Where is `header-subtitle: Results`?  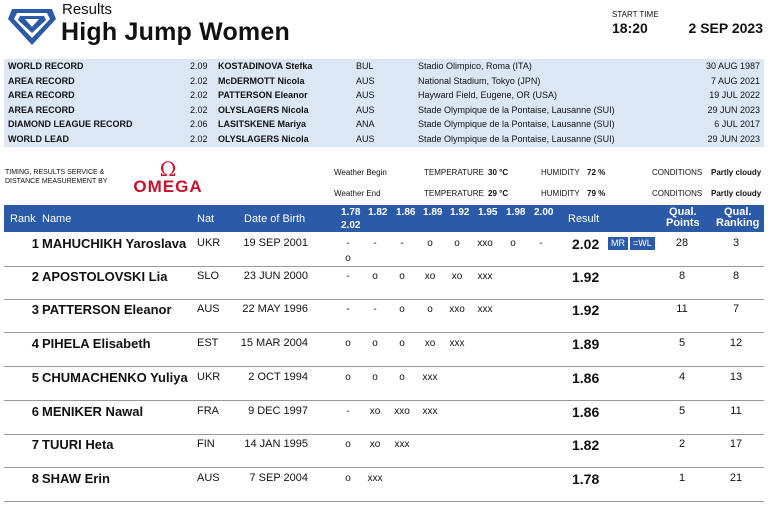
header-subtitle: Results is located at coordinates (87, 9).